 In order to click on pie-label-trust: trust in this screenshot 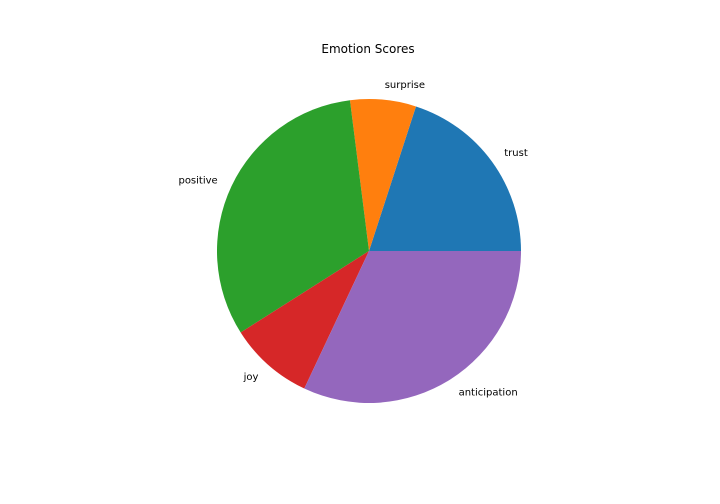, I will do `click(516, 153)`.